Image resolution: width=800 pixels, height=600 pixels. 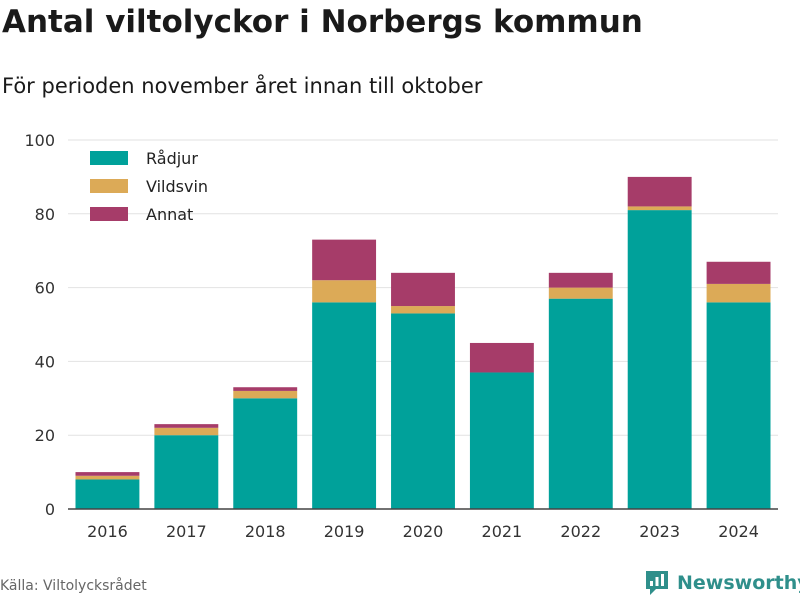 I want to click on x-tick-label: 2018, so click(x=265, y=531).